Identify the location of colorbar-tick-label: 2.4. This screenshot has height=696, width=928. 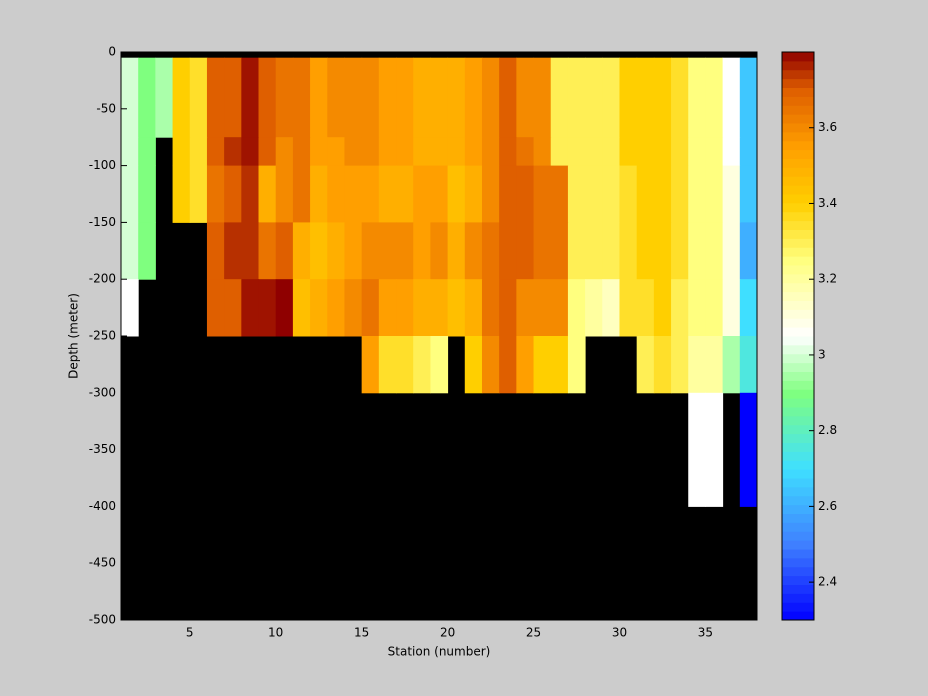
(827, 582).